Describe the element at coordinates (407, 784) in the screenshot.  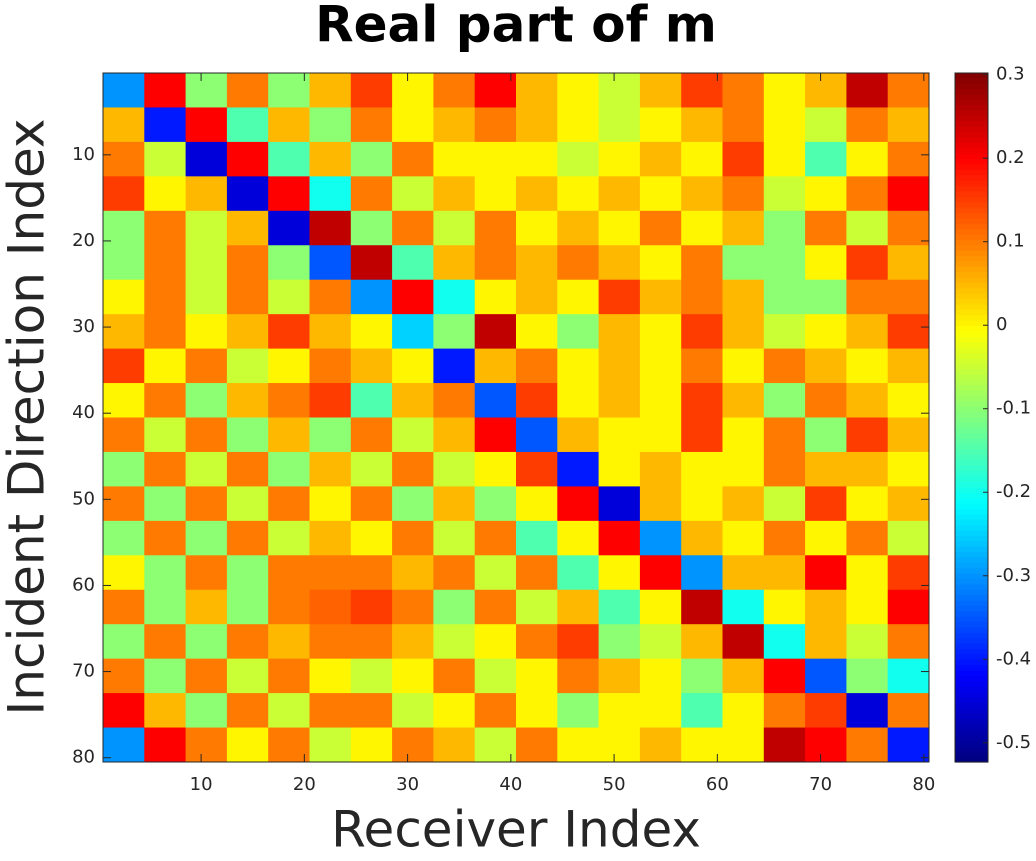
I see `x-tick-label: 30` at that location.